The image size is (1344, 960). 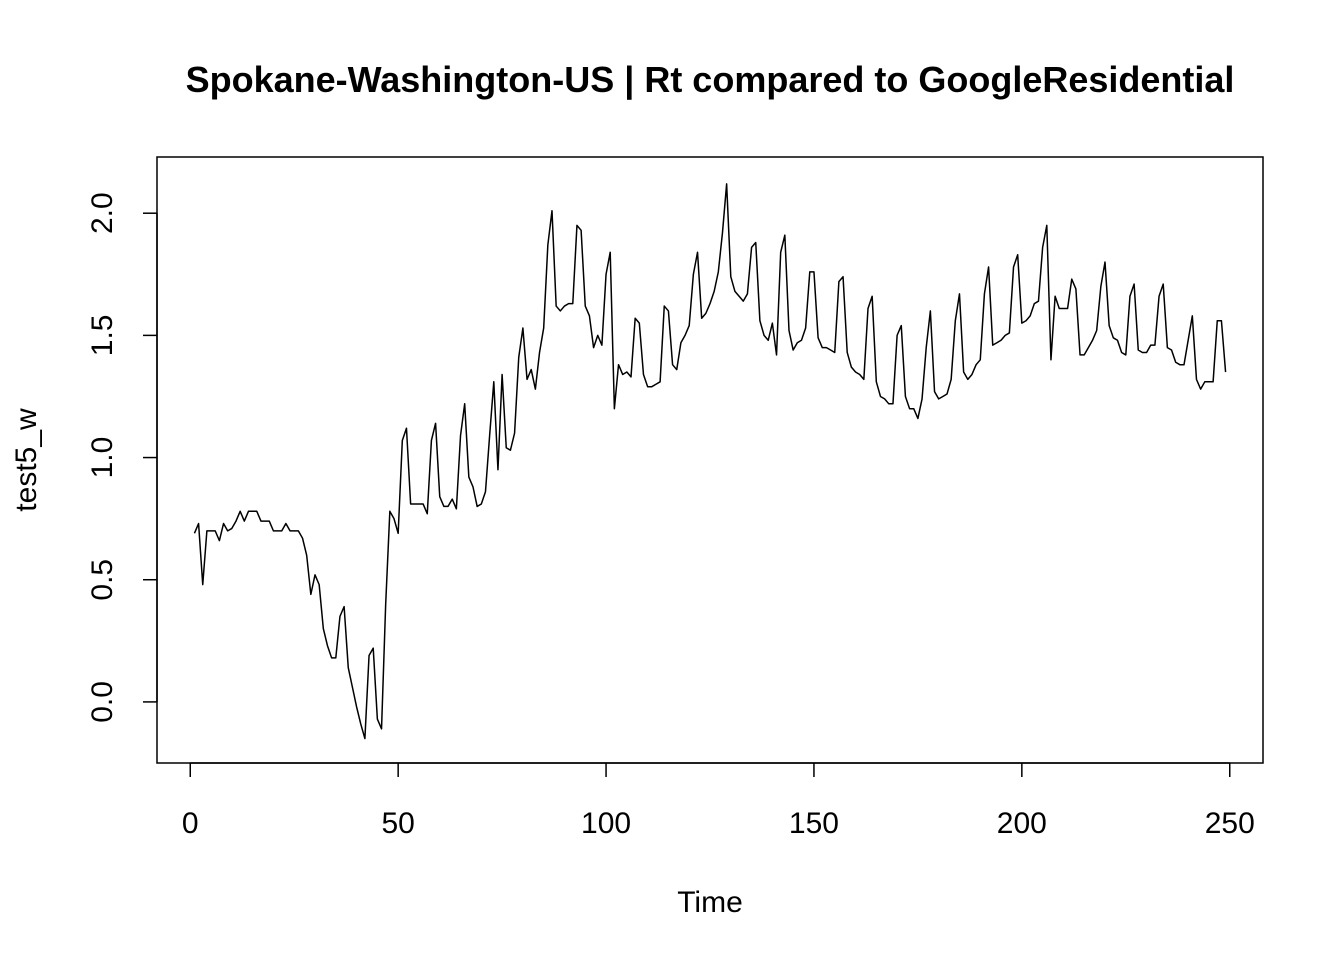 I want to click on x-tick-label: 50, so click(x=397, y=823).